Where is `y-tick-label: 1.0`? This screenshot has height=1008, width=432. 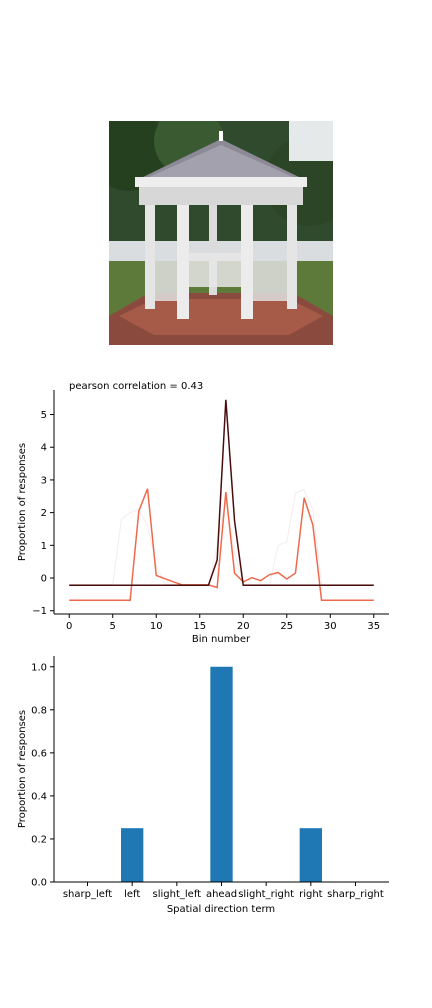
y-tick-label: 1.0 is located at coordinates (39, 667).